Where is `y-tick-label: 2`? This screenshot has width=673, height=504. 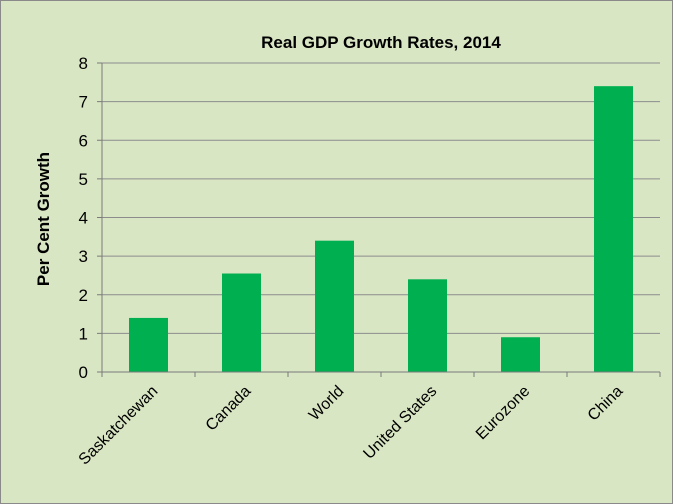 y-tick-label: 2 is located at coordinates (83, 295).